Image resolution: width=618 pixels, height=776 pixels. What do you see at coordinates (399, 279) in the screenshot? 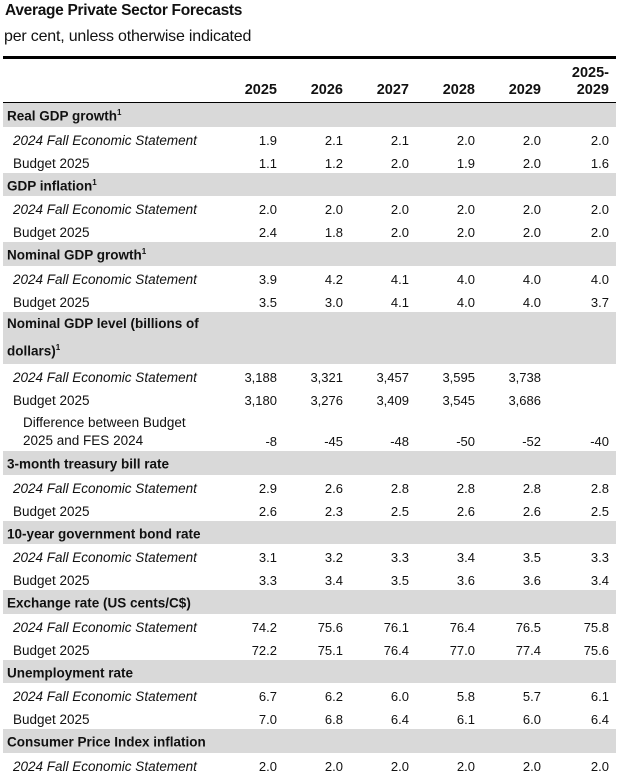
I see `value-cell: 4.1` at bounding box center [399, 279].